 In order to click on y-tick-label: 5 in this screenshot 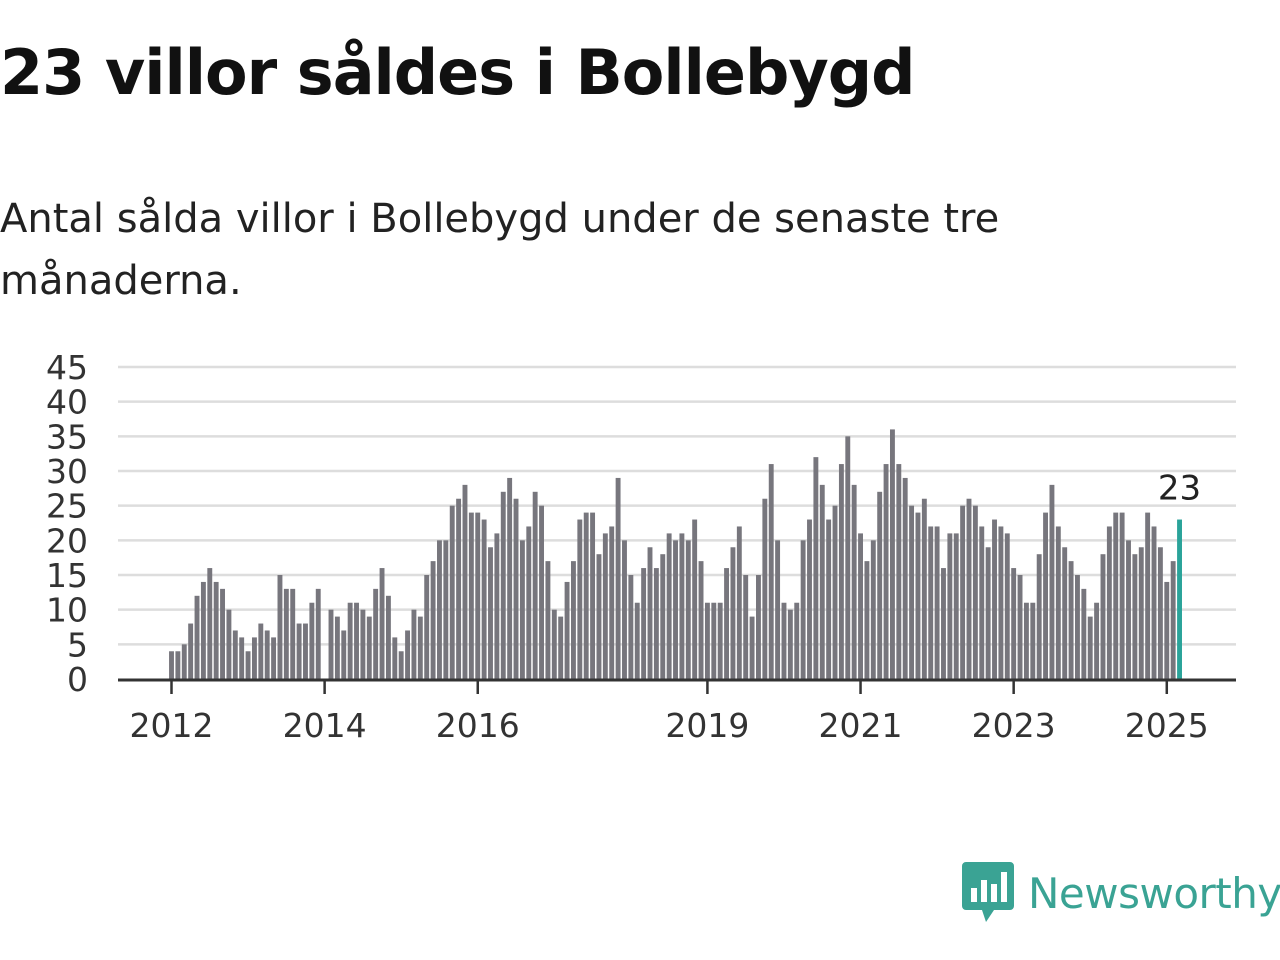, I will do `click(77, 644)`.